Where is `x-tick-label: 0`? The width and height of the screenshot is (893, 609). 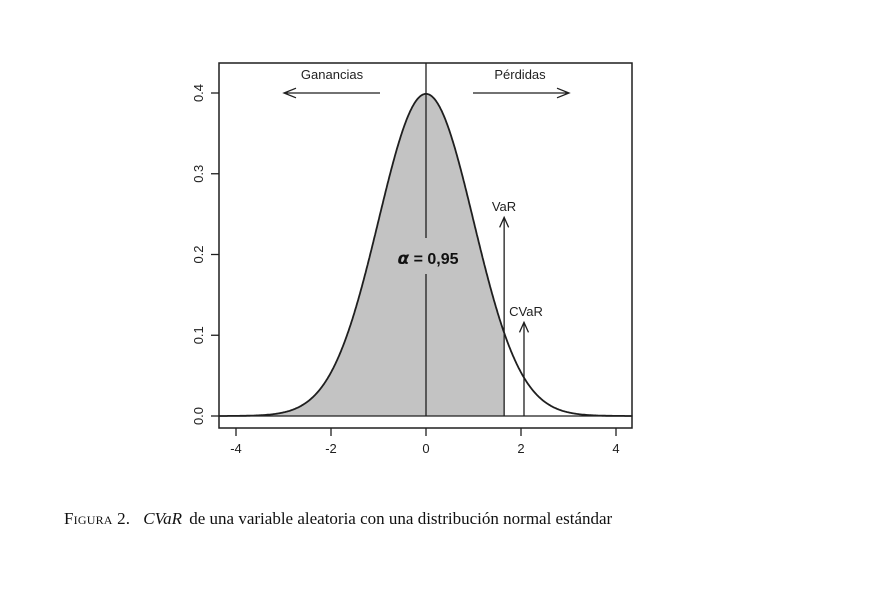
x-tick-label: 0 is located at coordinates (425, 448).